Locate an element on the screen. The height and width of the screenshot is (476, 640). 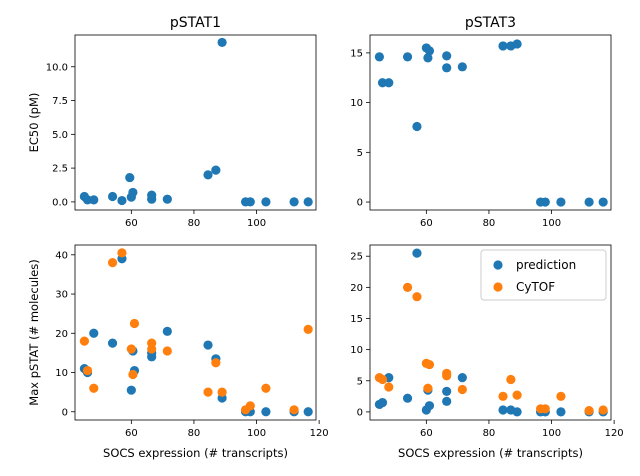
chart-3-x-tick-label: 120 is located at coordinates (319, 433).